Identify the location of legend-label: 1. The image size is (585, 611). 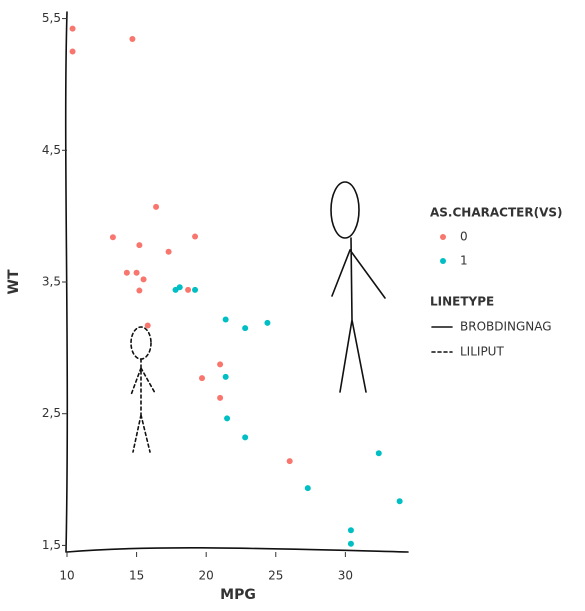
(464, 261).